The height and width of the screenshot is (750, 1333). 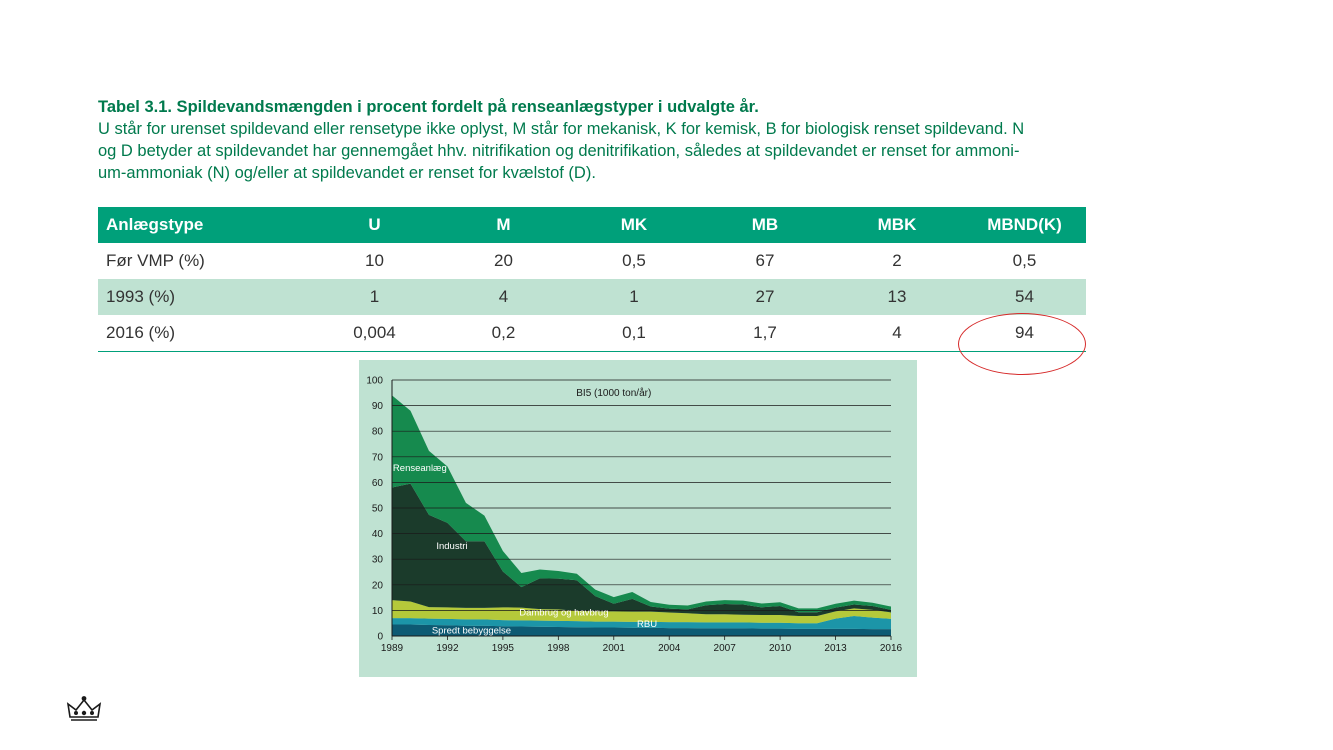 I want to click on table-row: Før VMP (%) 10 20 0,5 67 2 0,5, so click(x=592, y=261).